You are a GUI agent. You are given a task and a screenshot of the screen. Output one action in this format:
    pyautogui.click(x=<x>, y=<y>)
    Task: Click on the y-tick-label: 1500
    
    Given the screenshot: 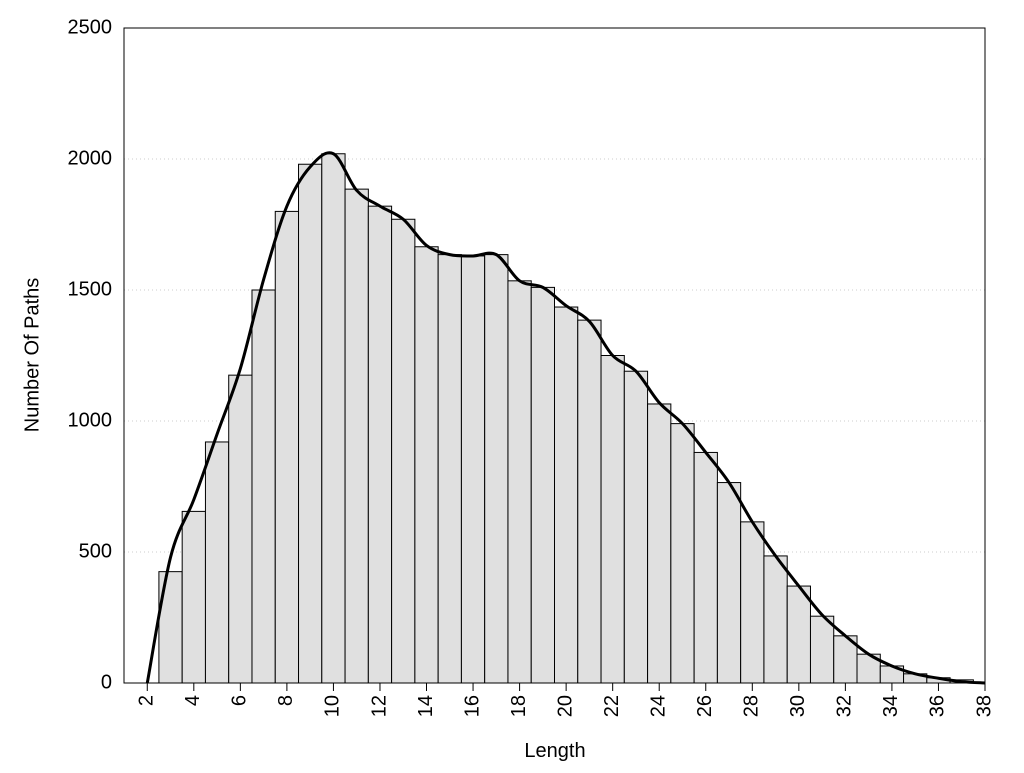 What is the action you would take?
    pyautogui.click(x=90, y=289)
    